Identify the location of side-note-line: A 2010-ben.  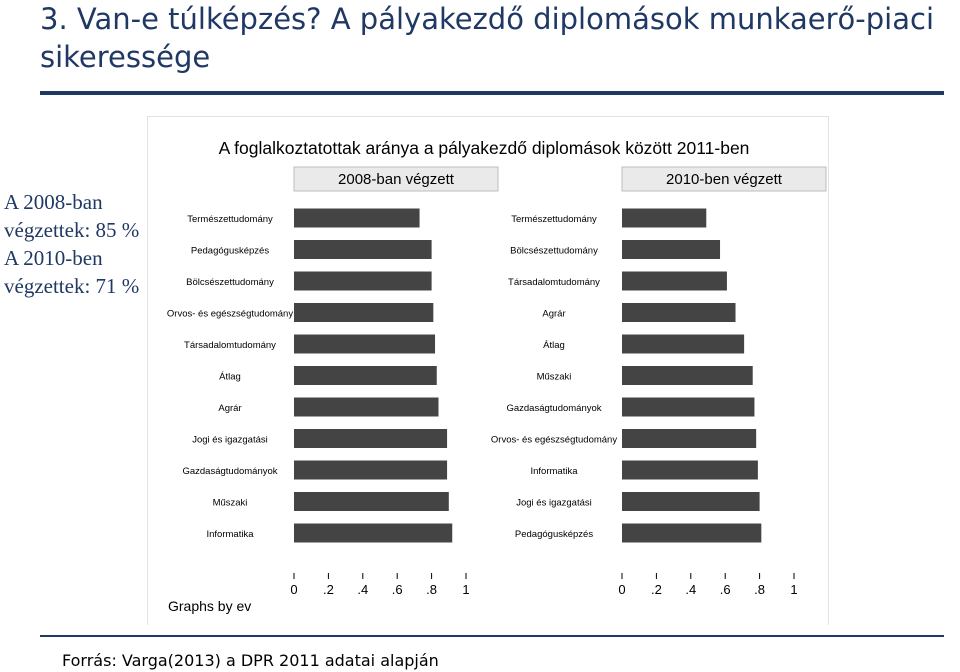
(53, 258).